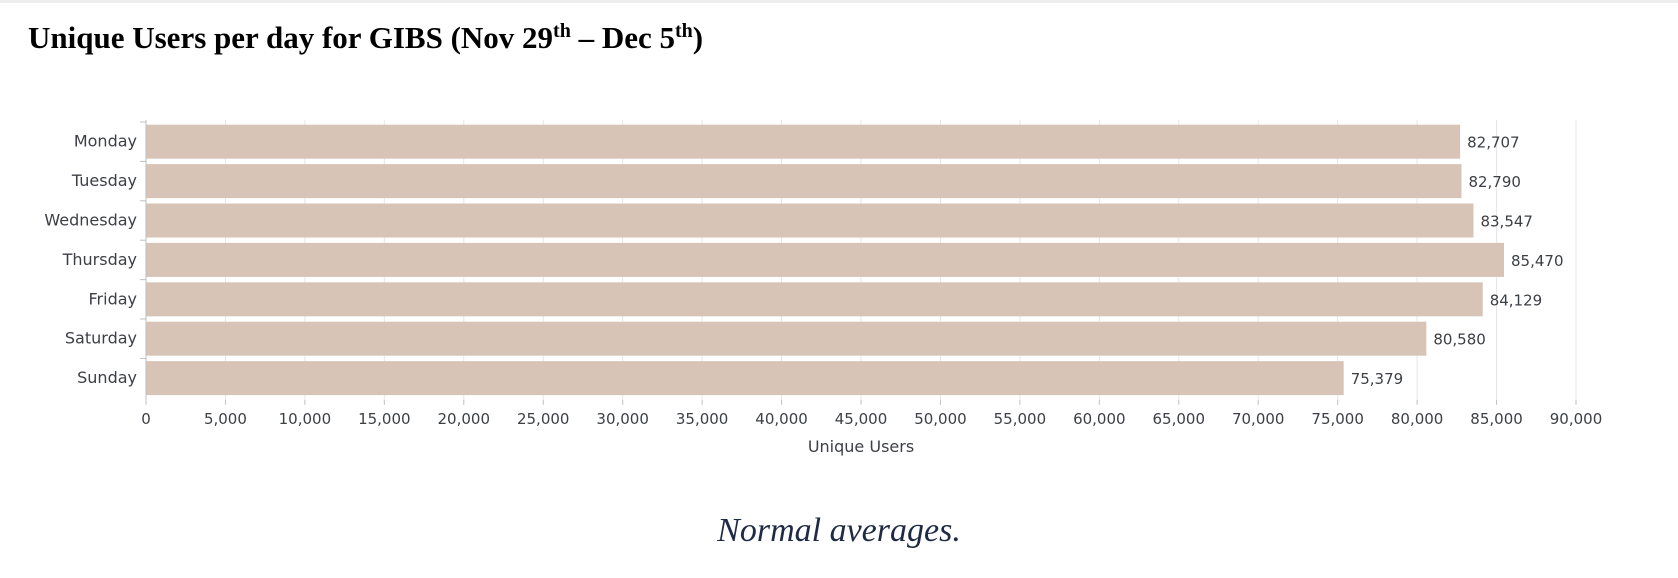 The height and width of the screenshot is (578, 1678). I want to click on top-divider, so click(839, 1).